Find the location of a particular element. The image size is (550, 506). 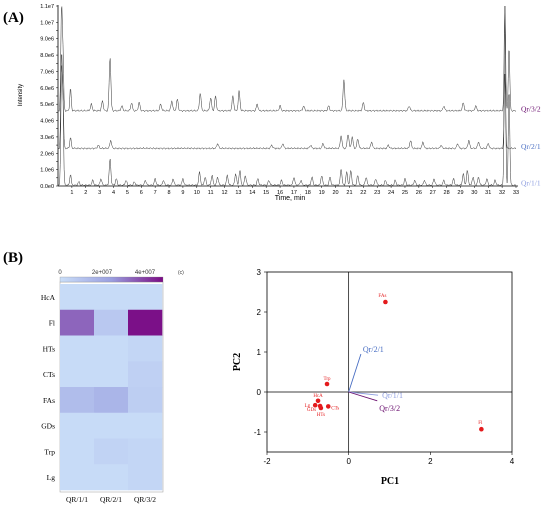

heatmap-column-labels: QR/1/1 QR/2/1 QR/3/2 is located at coordinates (111, 499).